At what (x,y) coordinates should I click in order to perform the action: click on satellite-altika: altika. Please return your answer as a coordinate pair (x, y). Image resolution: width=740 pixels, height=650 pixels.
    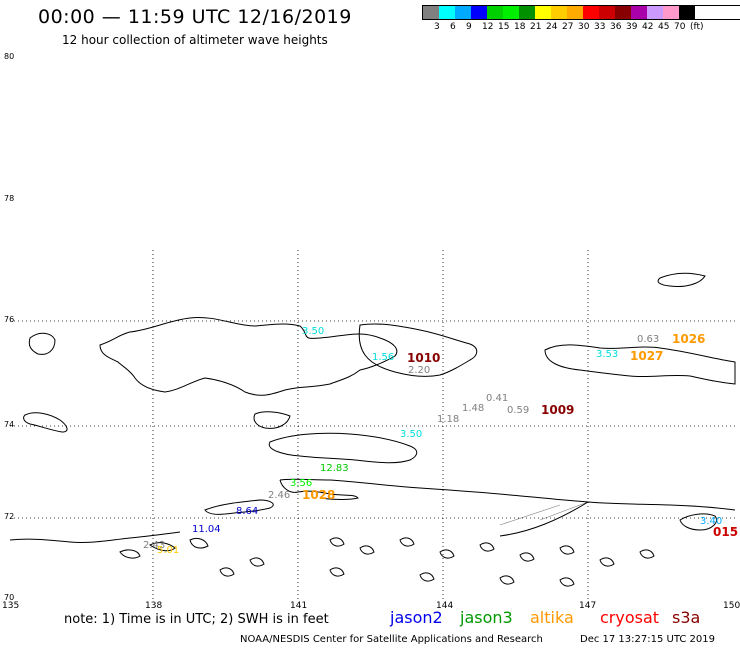
    Looking at the image, I should click on (552, 617).